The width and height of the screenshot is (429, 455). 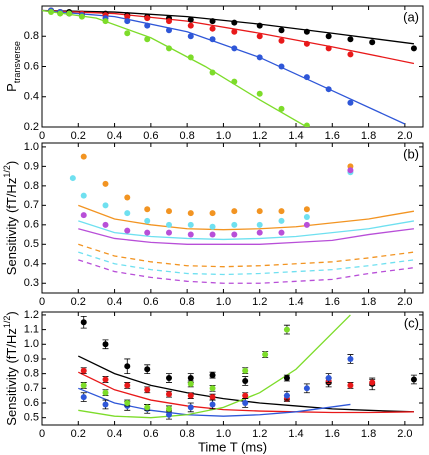 What do you see at coordinates (332, 136) in the screenshot?
I see `x-tick-label: 1.6` at bounding box center [332, 136].